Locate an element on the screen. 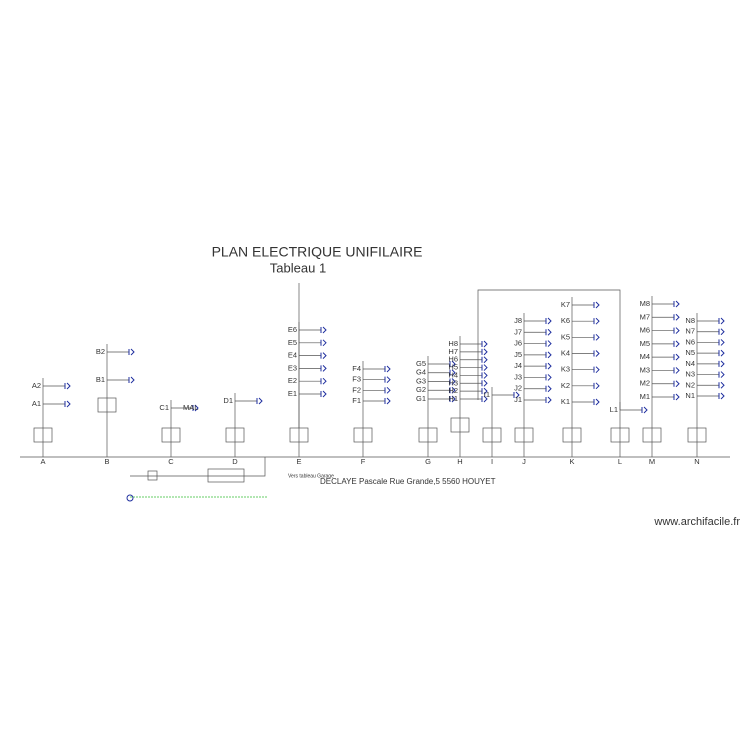 This screenshot has width=750, height=750. column-letter: J is located at coordinates (524, 461).